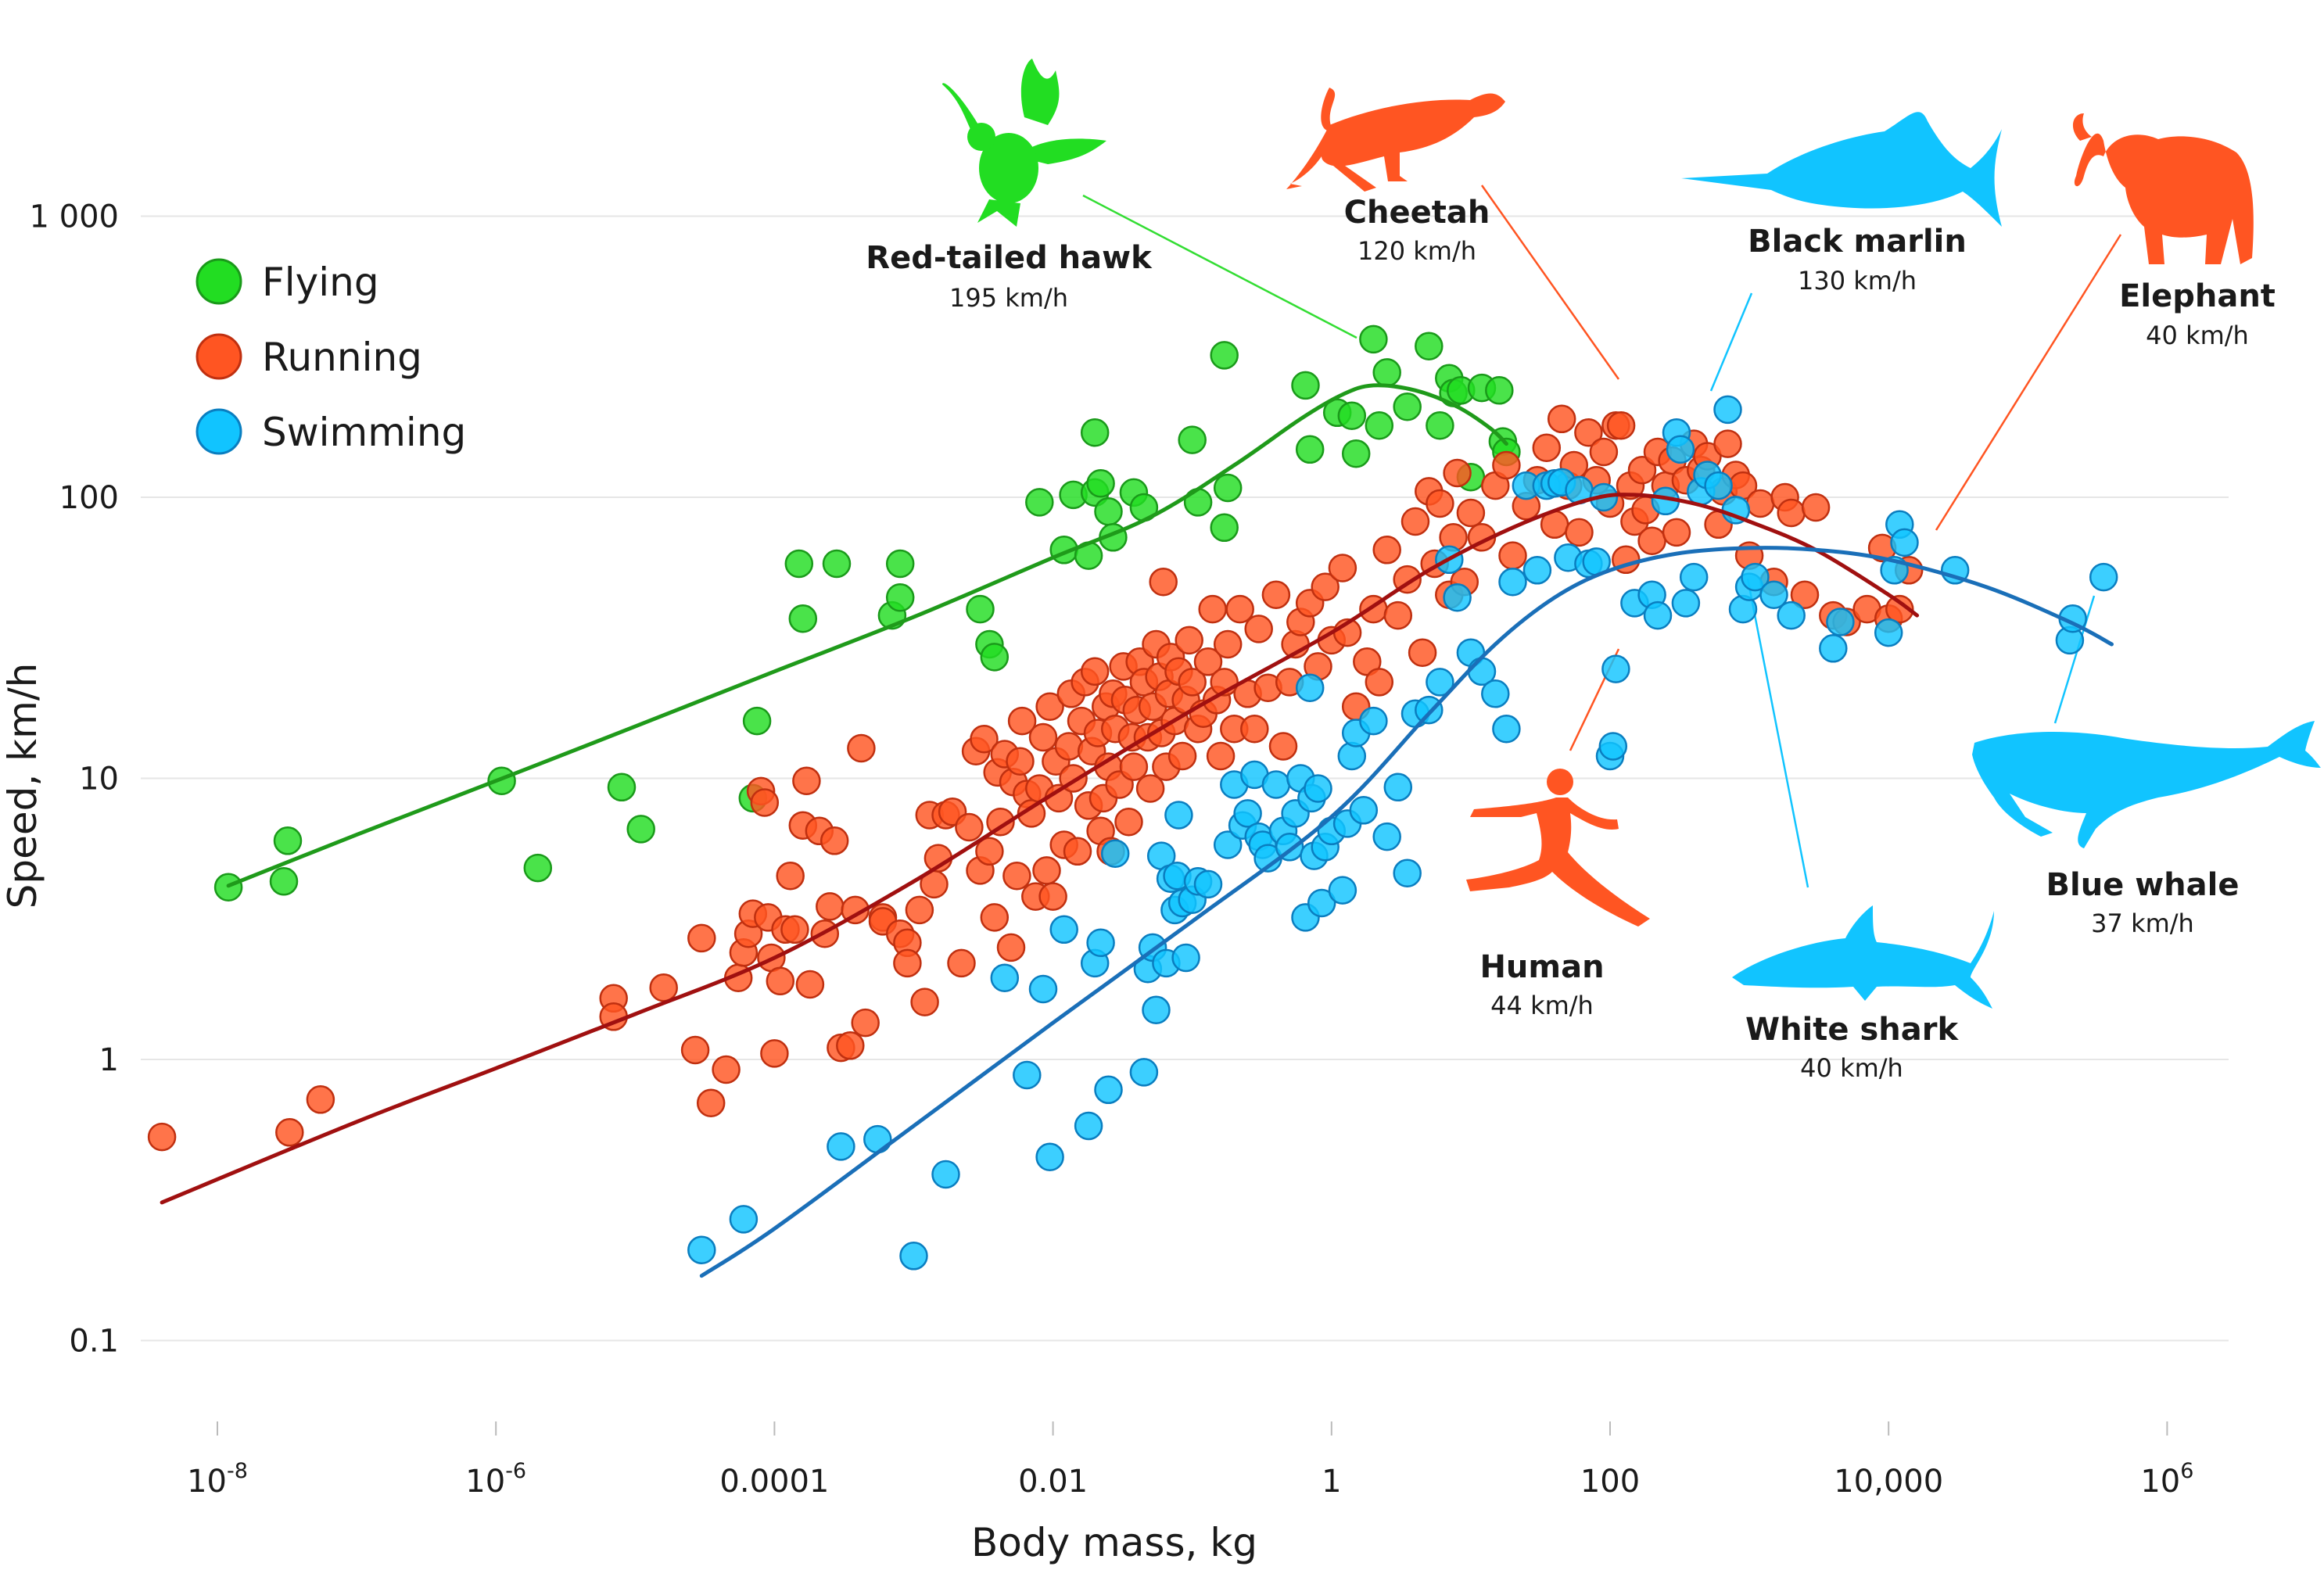 Image resolution: width=2324 pixels, height=1570 pixels. I want to click on annotation-name: Human, so click(1541, 967).